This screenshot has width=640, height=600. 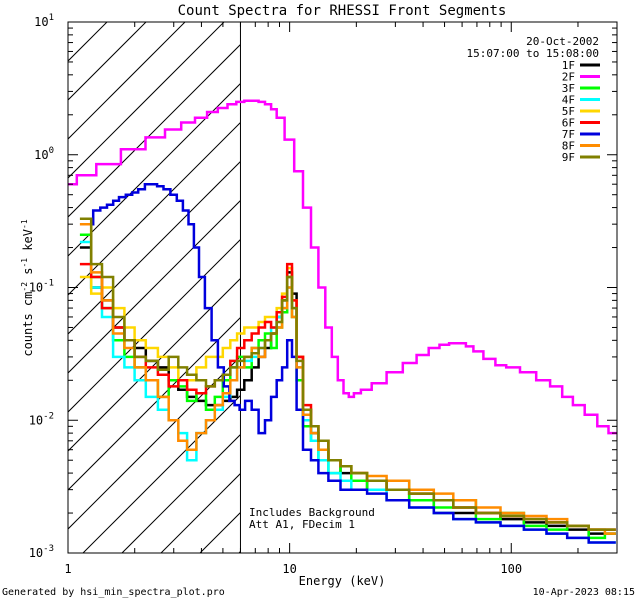 What do you see at coordinates (289, 569) in the screenshot?
I see `x-tick-label: 10` at bounding box center [289, 569].